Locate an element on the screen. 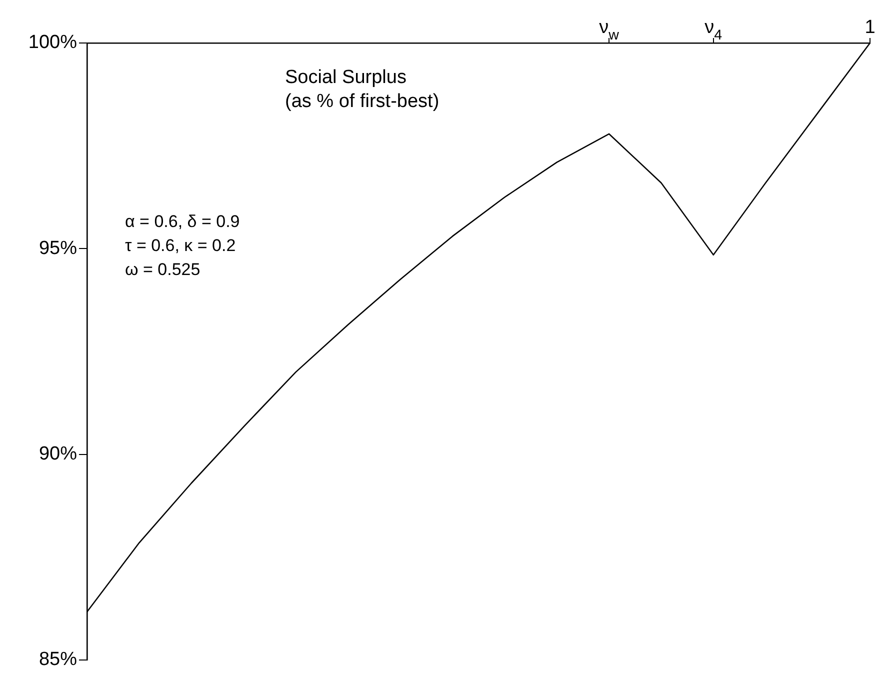 The width and height of the screenshot is (875, 677). y-tick-label: 90% is located at coordinates (58, 454).